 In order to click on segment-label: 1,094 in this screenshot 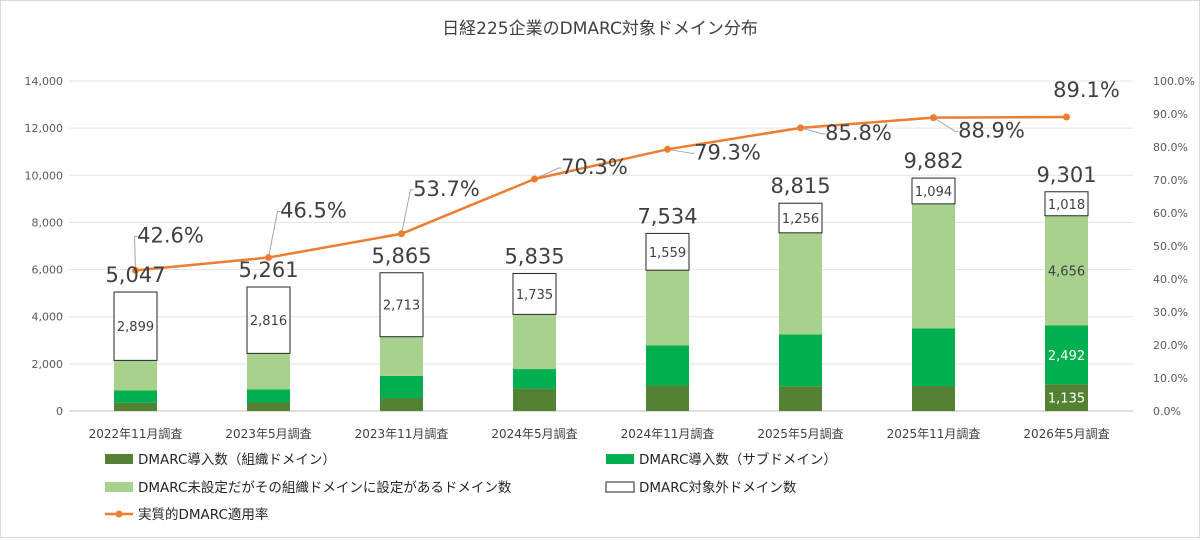, I will do `click(933, 192)`.